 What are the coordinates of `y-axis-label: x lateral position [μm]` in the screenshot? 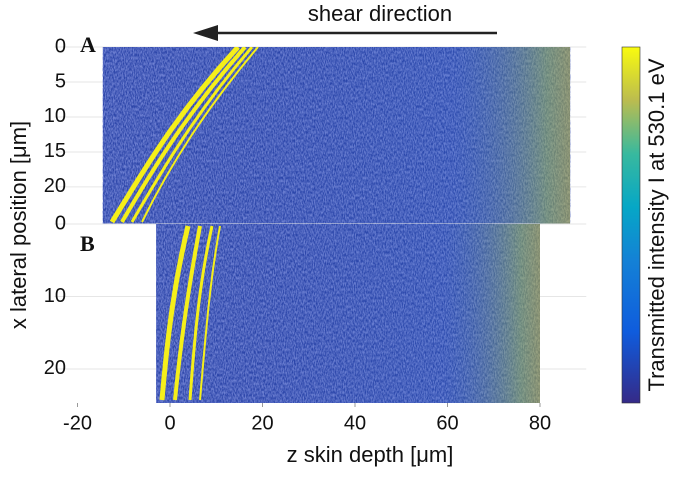 It's located at (18, 225).